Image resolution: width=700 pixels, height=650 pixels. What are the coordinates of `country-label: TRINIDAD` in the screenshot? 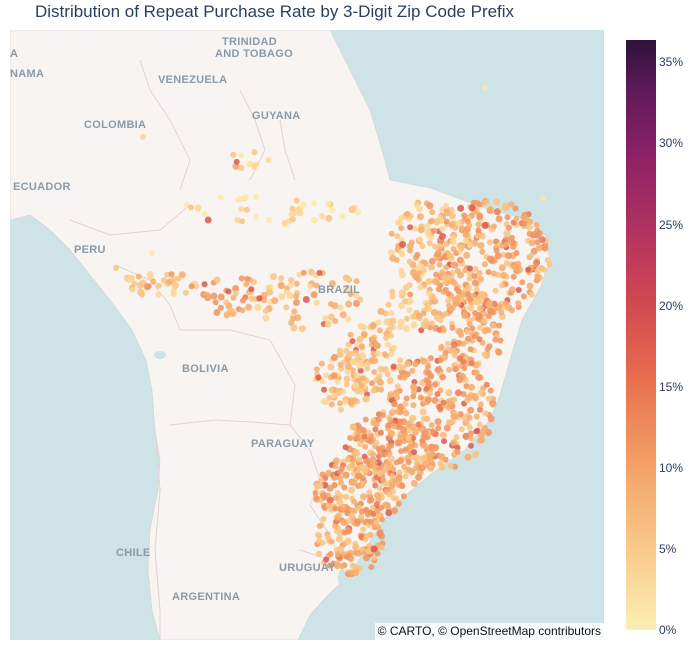 It's located at (249, 42).